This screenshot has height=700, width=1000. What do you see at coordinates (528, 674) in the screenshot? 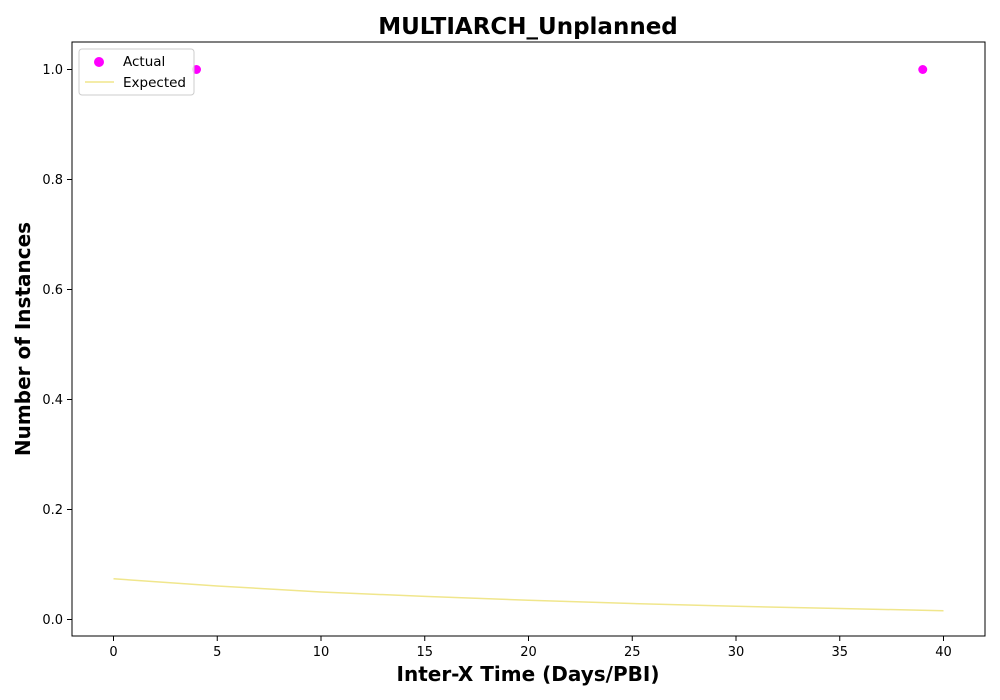
I see `x-axis-title: Inter-X Time (Days/PBI)` at bounding box center [528, 674].